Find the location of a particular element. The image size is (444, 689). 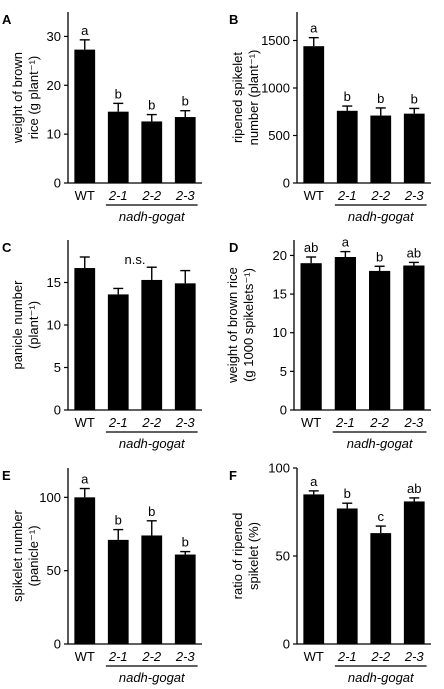

y-tick-label: 50 is located at coordinates (283, 556).